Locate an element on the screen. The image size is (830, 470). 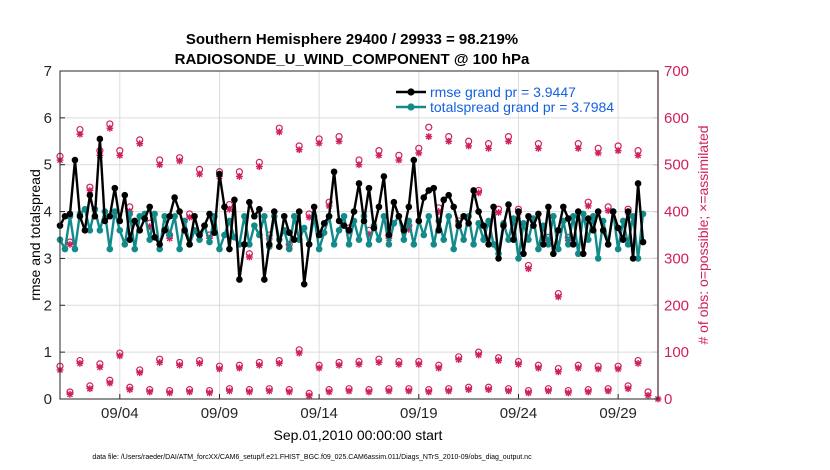
y-tick-label: 5 is located at coordinates (48, 165).